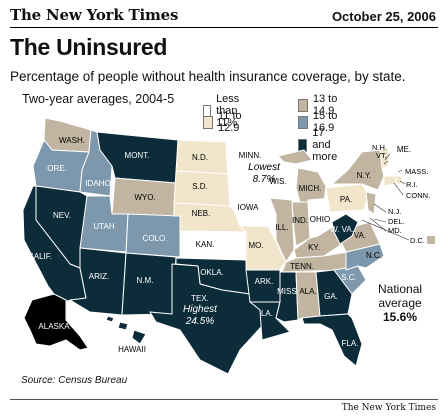 The height and width of the screenshot is (417, 448). Describe the element at coordinates (371, 203) in the screenshot. I see `state-nj` at that location.